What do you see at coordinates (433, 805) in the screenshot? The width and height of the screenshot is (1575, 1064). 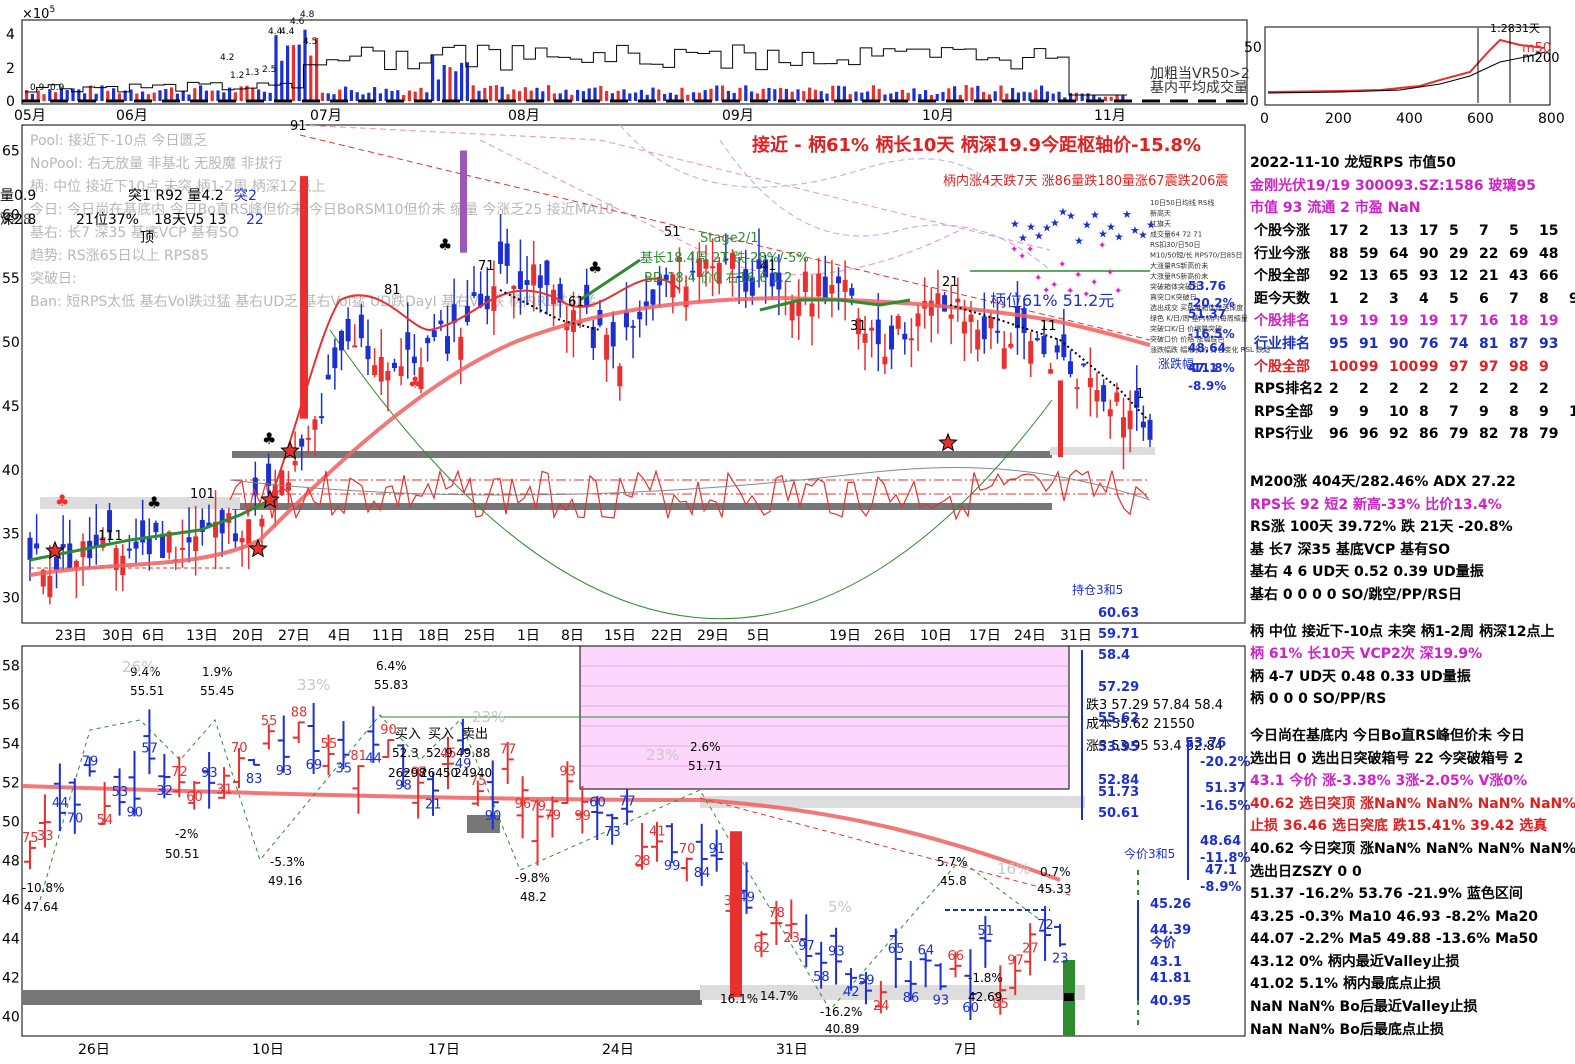 I see `lower-candle-label: 21` at bounding box center [433, 805].